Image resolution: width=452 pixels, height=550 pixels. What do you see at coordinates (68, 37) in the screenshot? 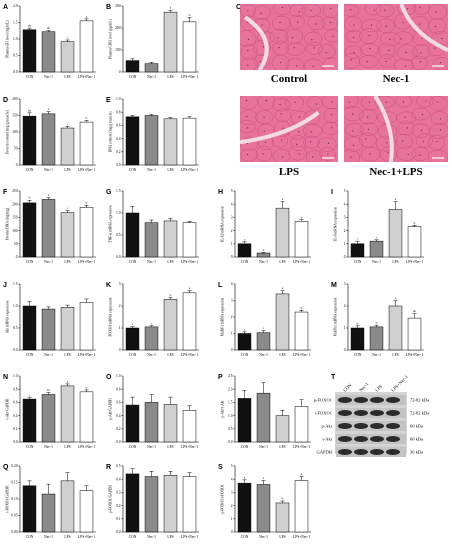
I see `significance-letter: c` at bounding box center [68, 37].